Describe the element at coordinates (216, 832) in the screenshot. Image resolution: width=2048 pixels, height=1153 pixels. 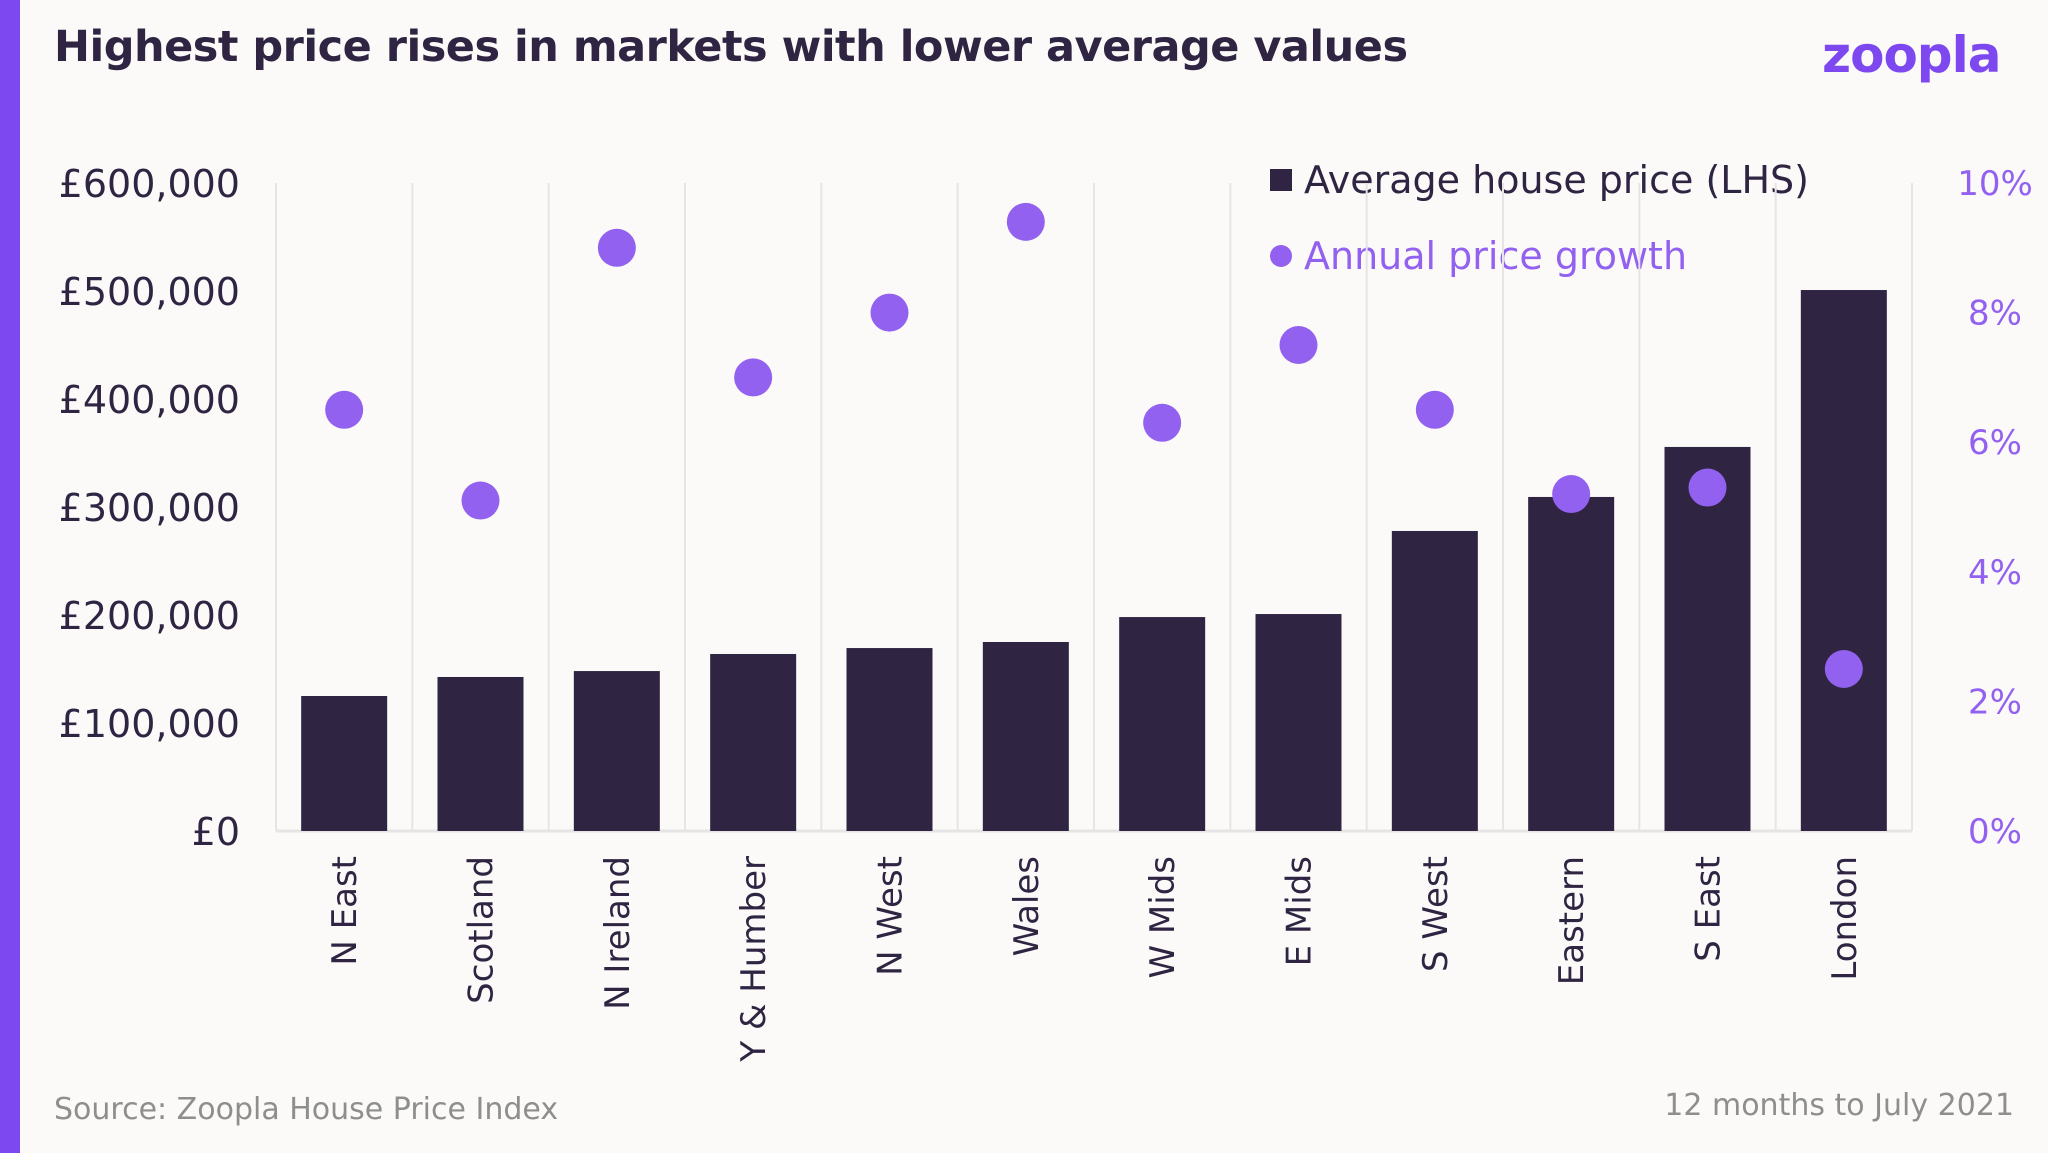
I see `y-tick-label: £0` at that location.